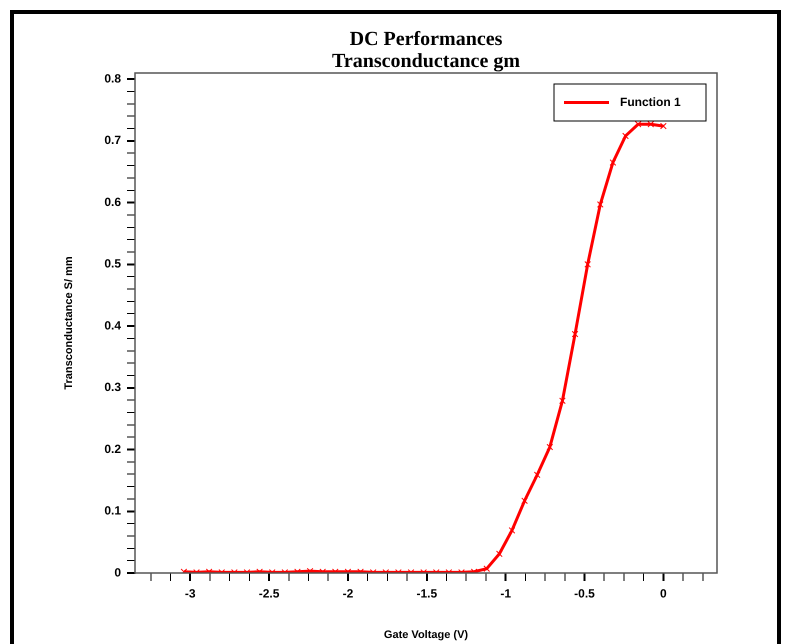 The image size is (789, 644). I want to click on x-tick-label: -2.5, so click(269, 593).